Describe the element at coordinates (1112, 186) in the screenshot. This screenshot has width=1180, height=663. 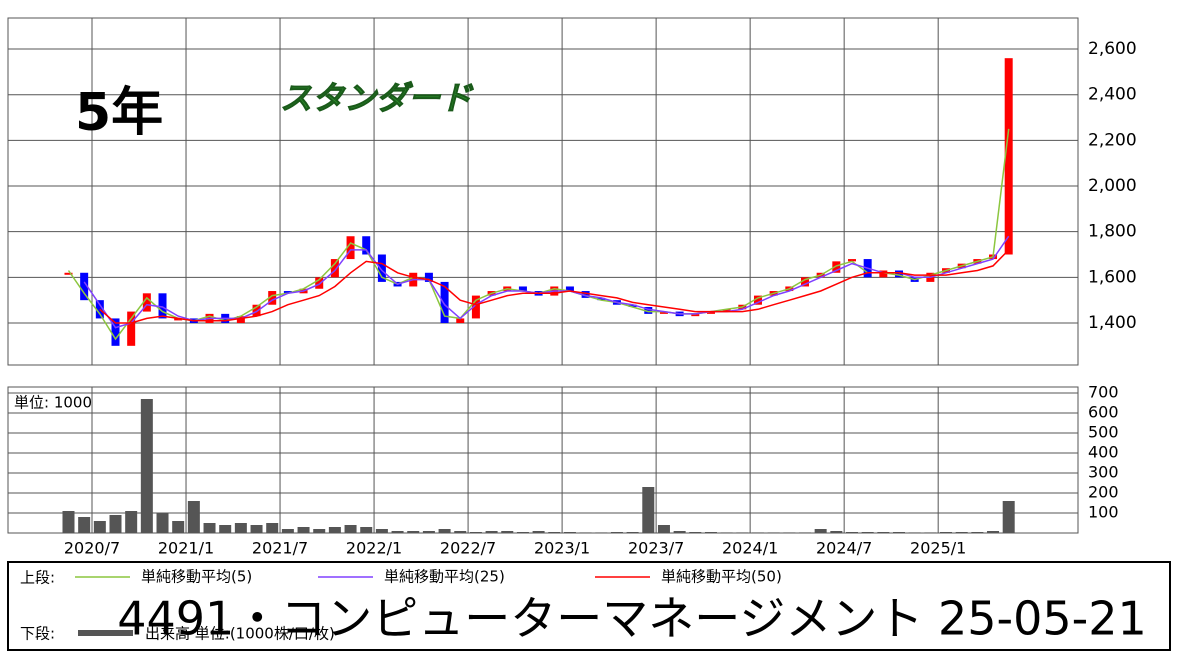
I see `y-tick-label: 2,000` at that location.